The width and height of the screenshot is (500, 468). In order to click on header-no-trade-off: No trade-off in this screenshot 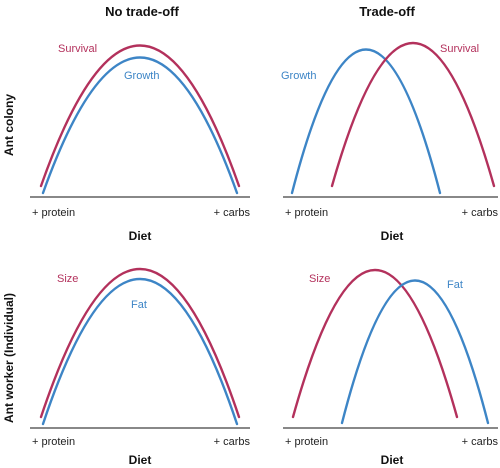, I will do `click(142, 11)`.